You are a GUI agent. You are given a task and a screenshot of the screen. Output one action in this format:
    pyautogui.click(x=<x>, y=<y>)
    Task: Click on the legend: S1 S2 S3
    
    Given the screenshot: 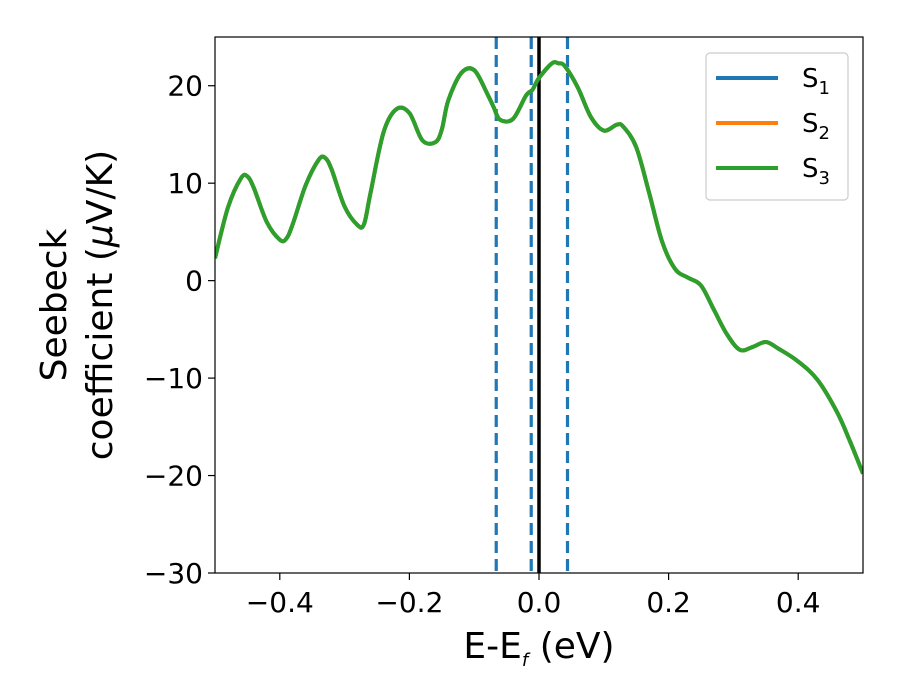 What is the action you would take?
    pyautogui.click(x=777, y=126)
    